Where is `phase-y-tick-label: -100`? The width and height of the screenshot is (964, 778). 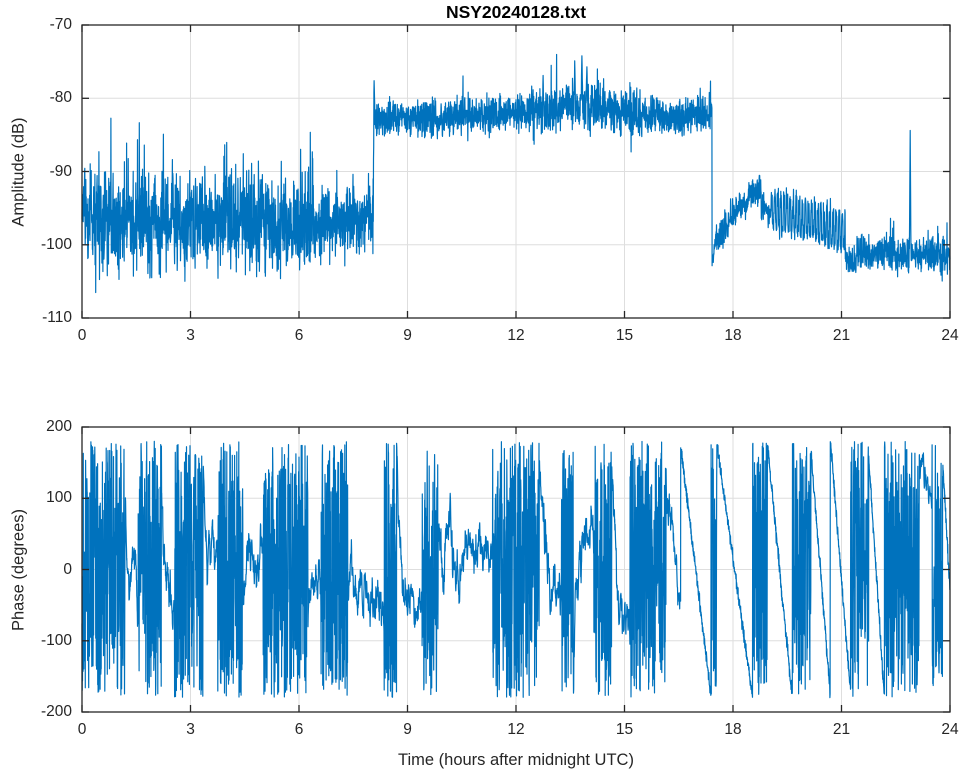 phase-y-tick-label: -100 is located at coordinates (56, 640).